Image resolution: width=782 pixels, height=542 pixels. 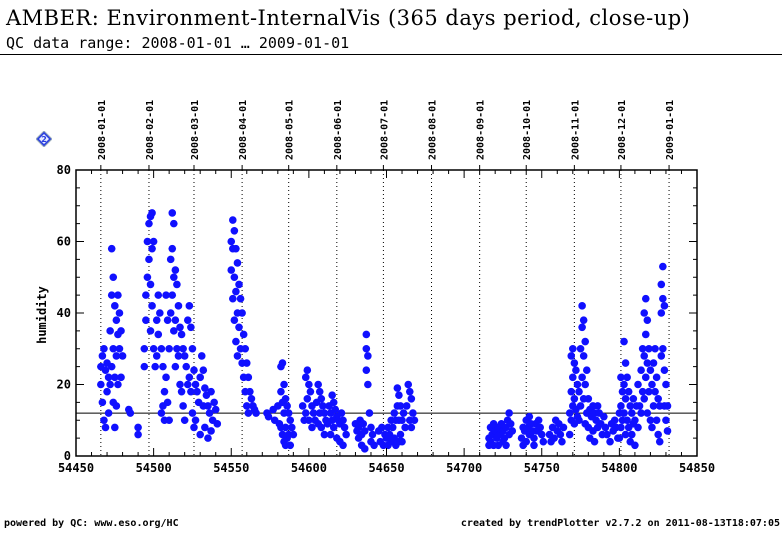 What do you see at coordinates (542, 468) in the screenshot?
I see `x-tick-label: 54750` at bounding box center [542, 468].